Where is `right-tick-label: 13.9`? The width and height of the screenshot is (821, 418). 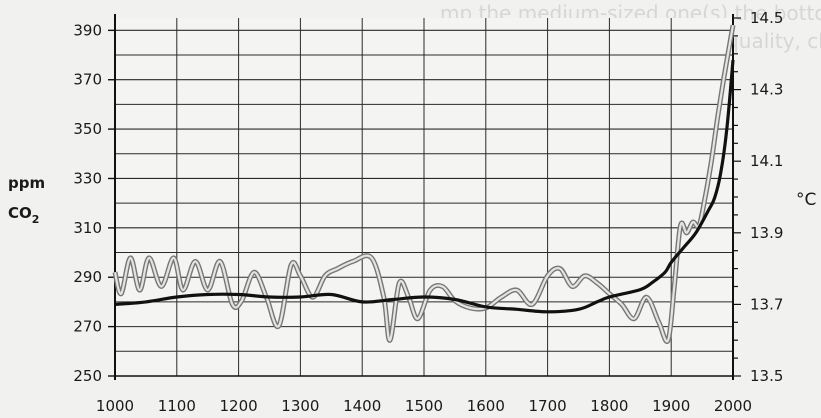
right-tick-label: 13.9 is located at coordinates (766, 233).